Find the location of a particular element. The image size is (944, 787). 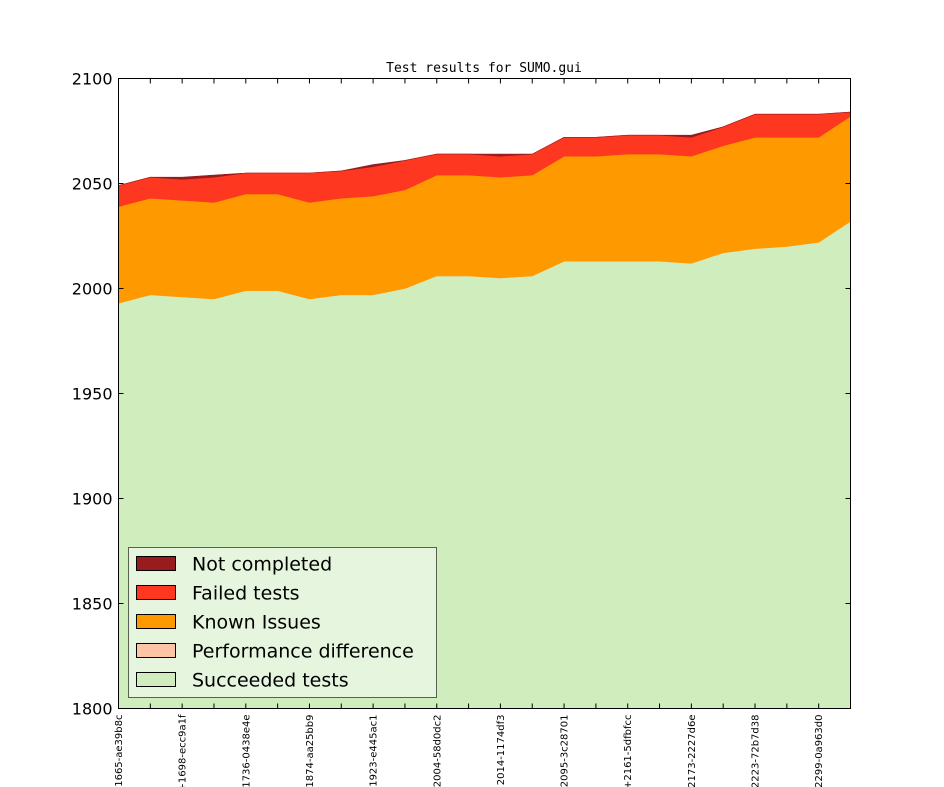

legend-swatch-failed-tests is located at coordinates (156, 592).